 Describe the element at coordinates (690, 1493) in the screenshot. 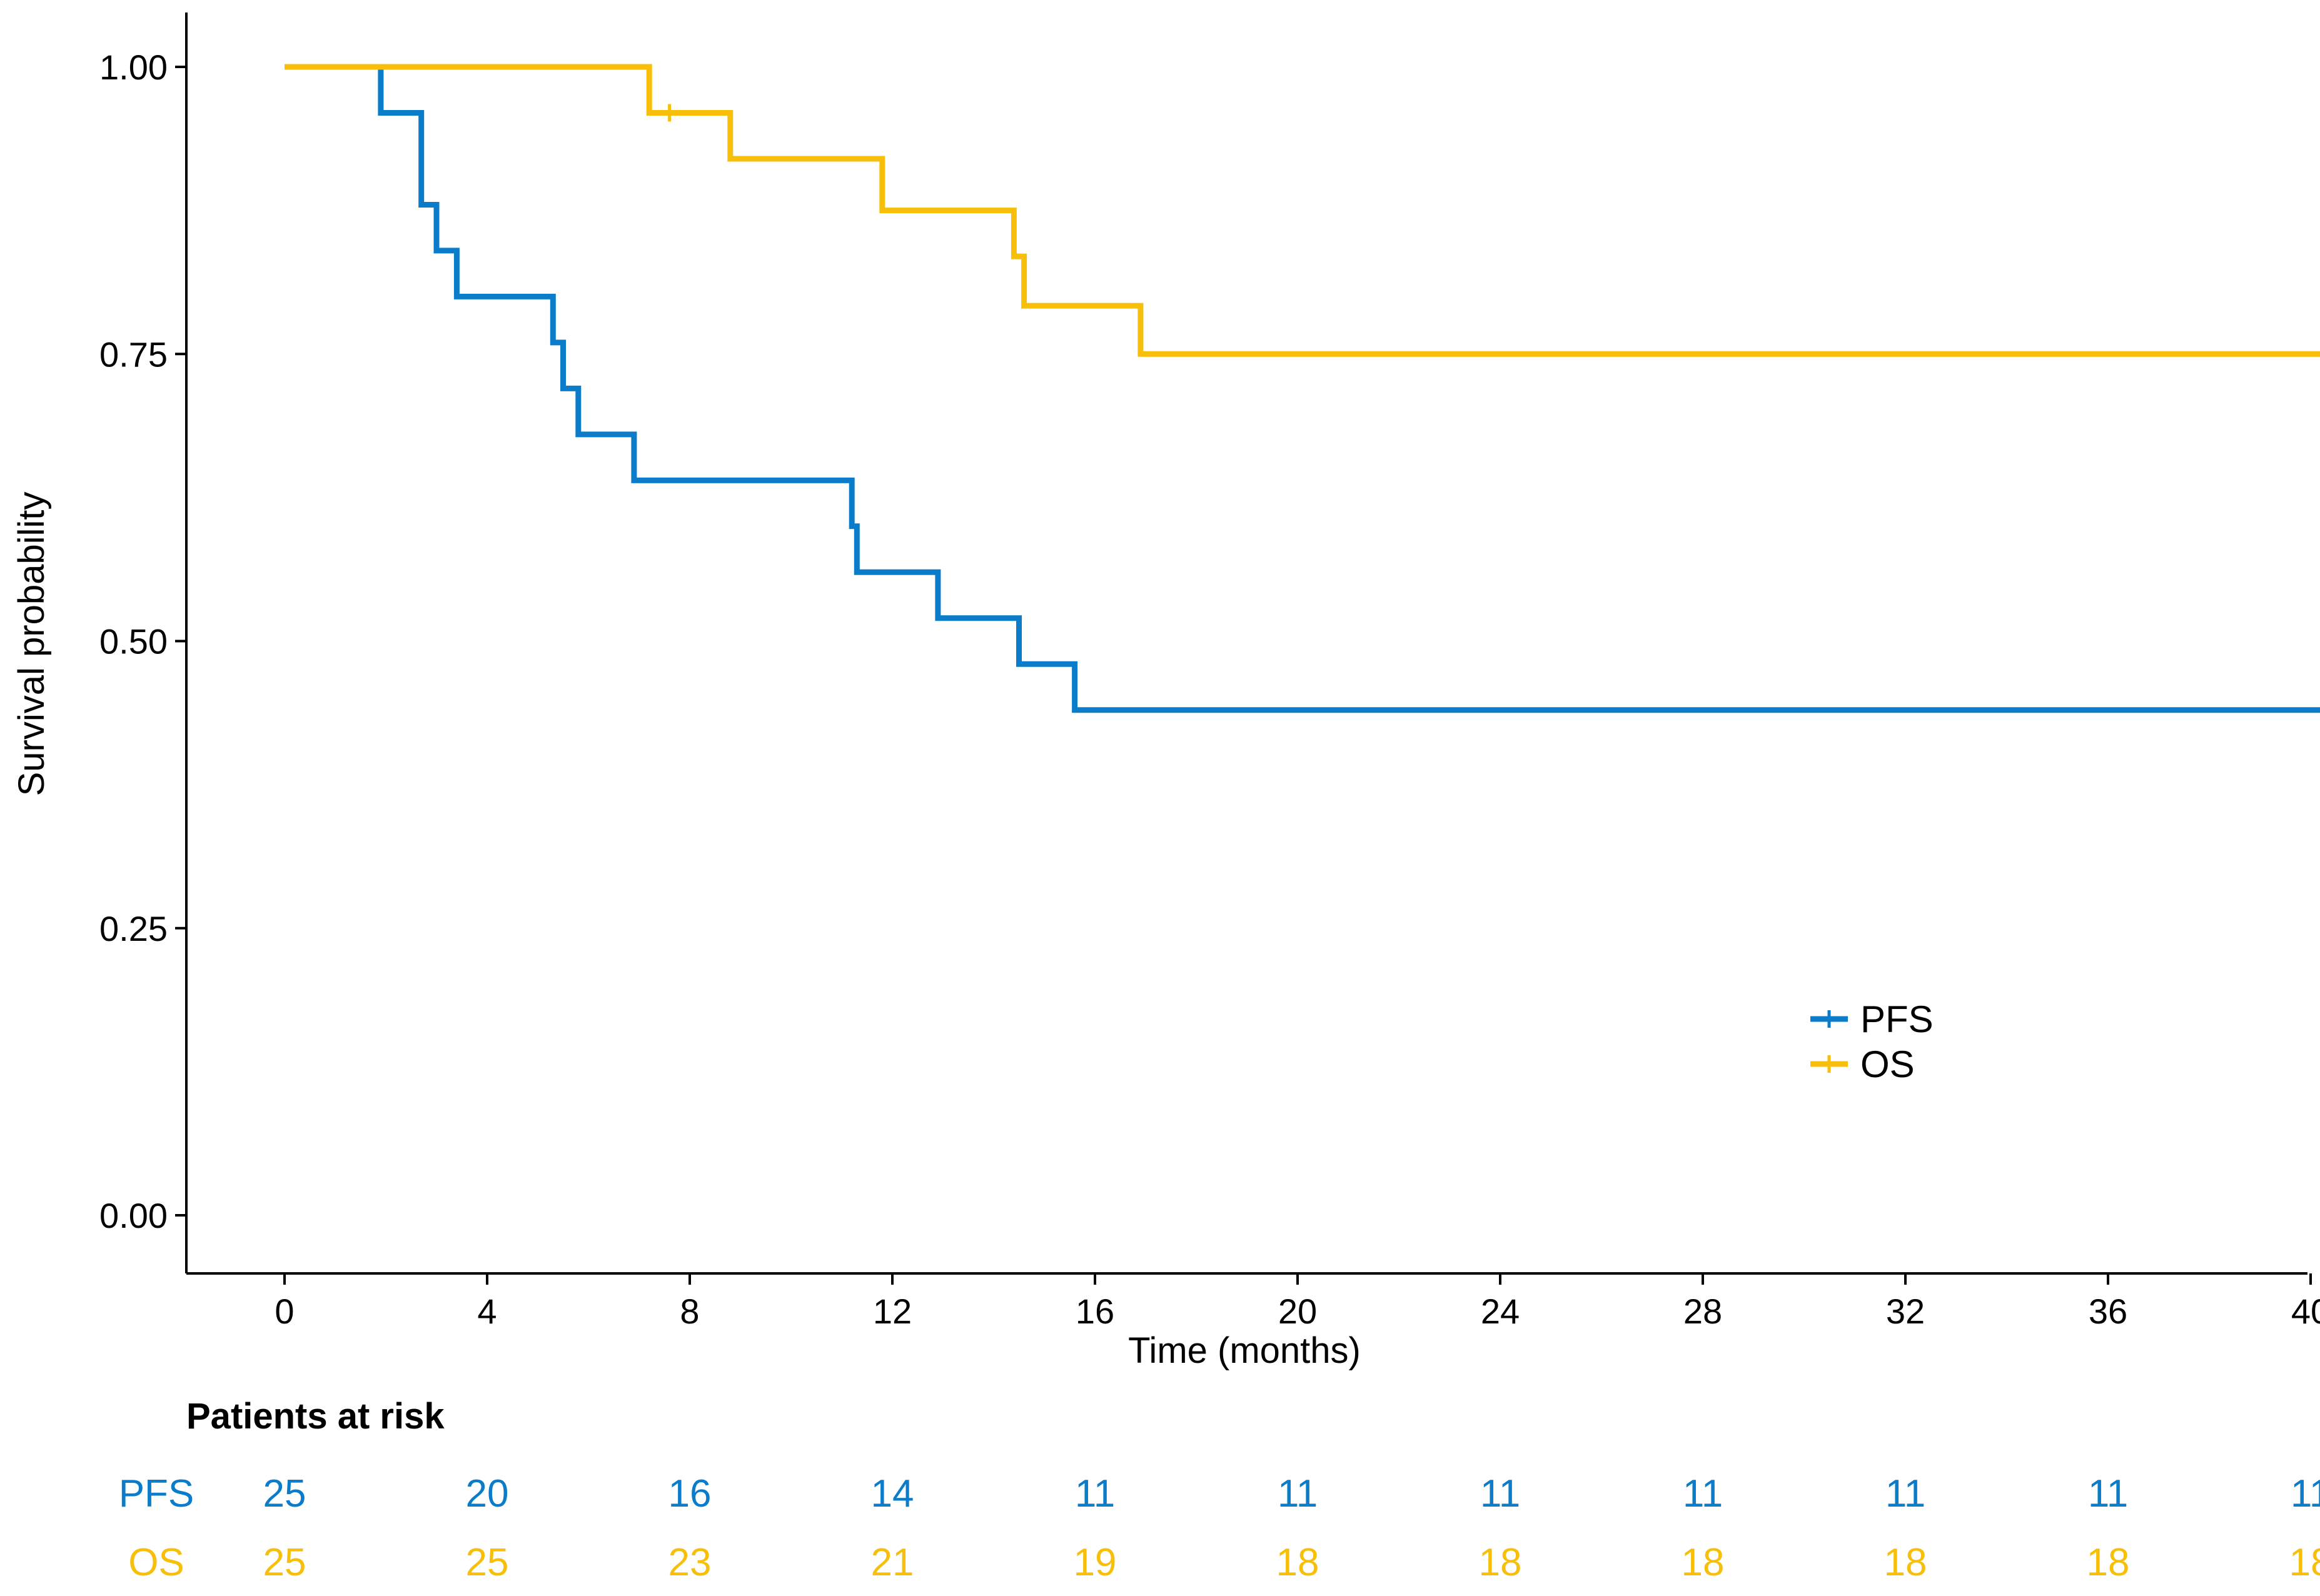

I see `risk-value-pfs: 16` at that location.